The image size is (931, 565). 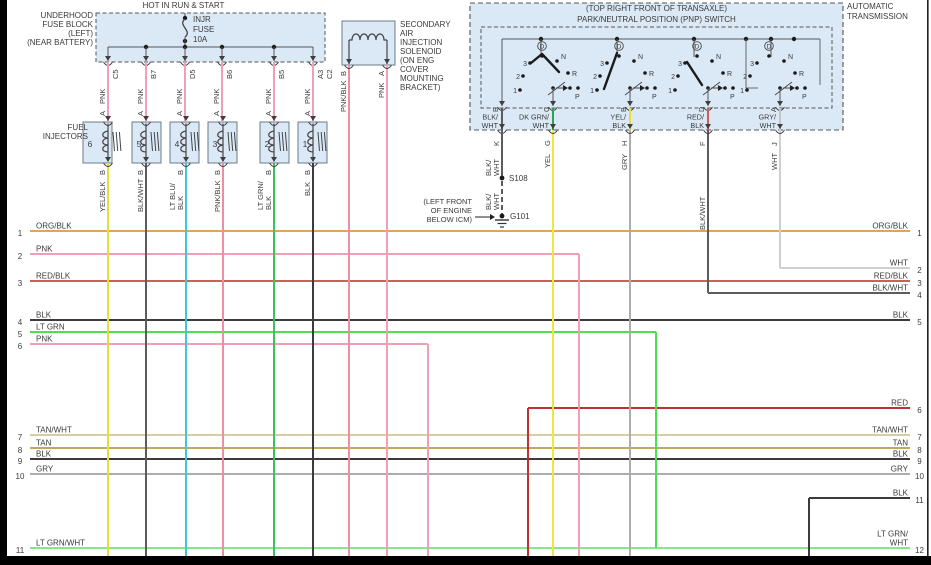 What do you see at coordinates (329, 74) in the screenshot?
I see `fuse-block-pin: C2` at bounding box center [329, 74].